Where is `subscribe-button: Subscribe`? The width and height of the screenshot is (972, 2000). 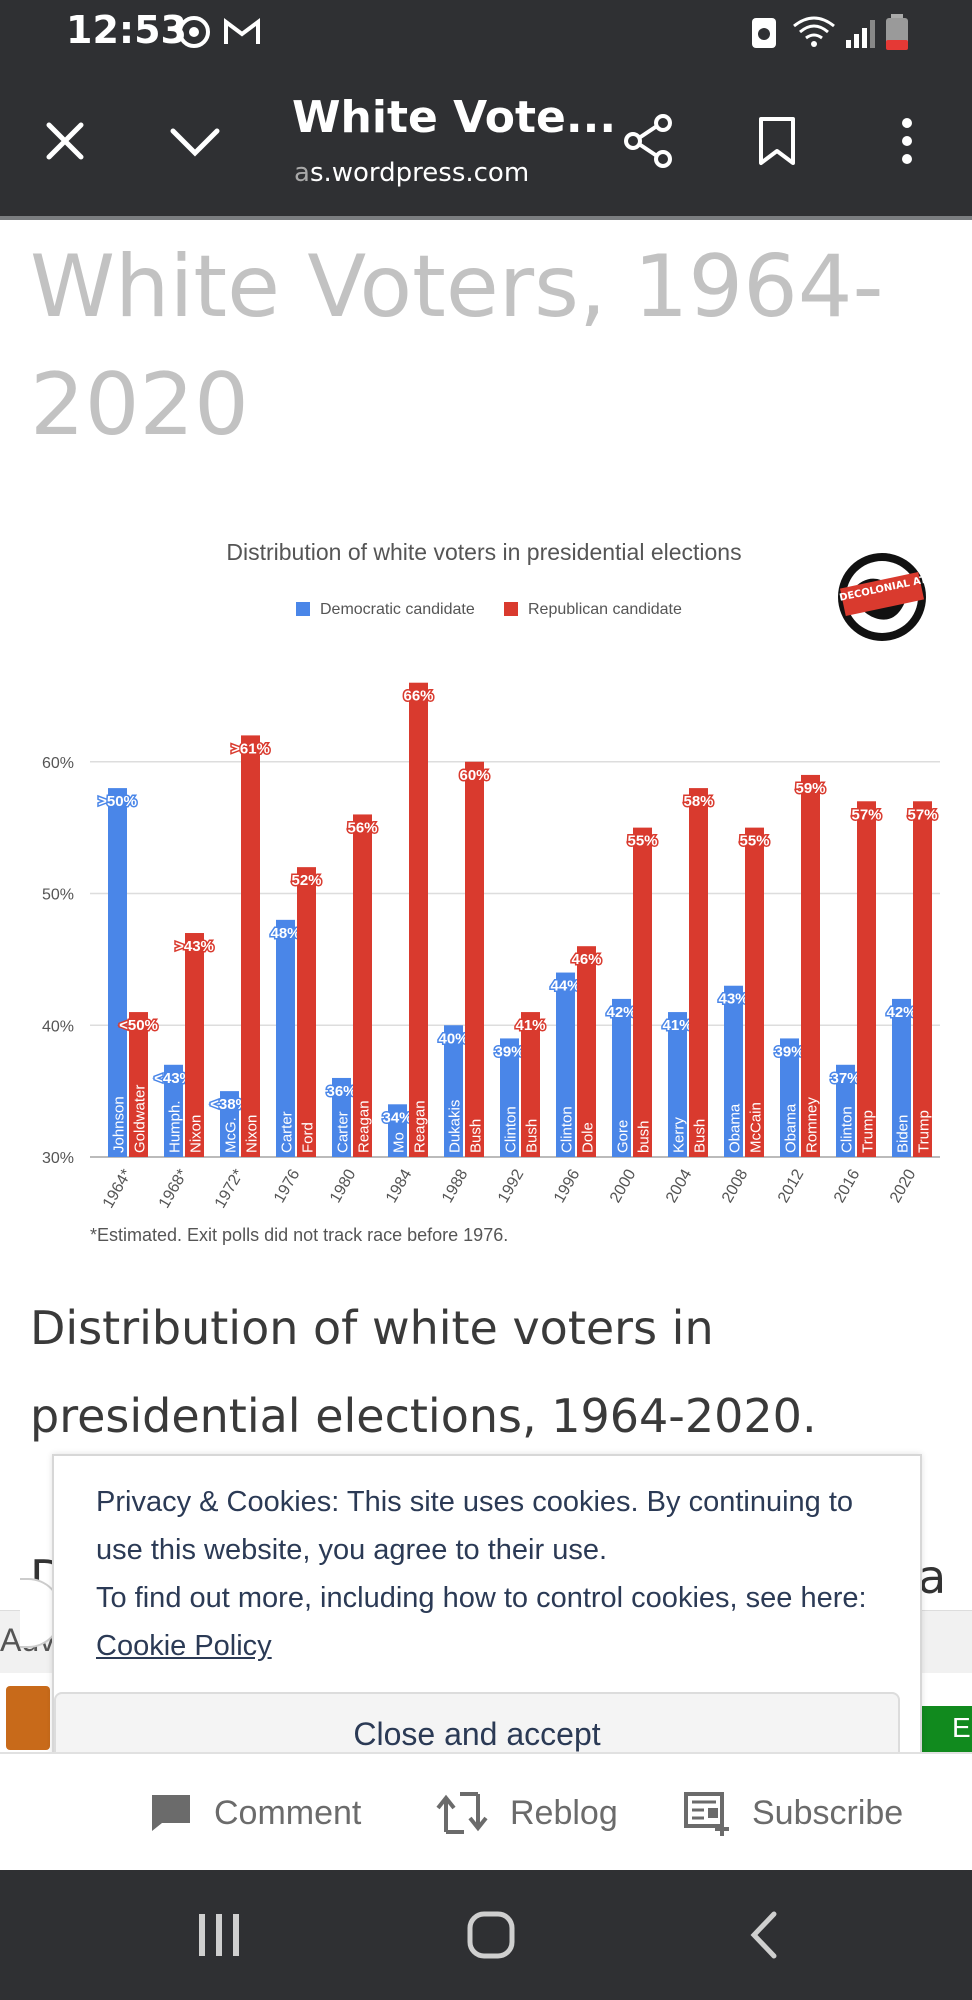
subscribe-button: Subscribe is located at coordinates (793, 1813).